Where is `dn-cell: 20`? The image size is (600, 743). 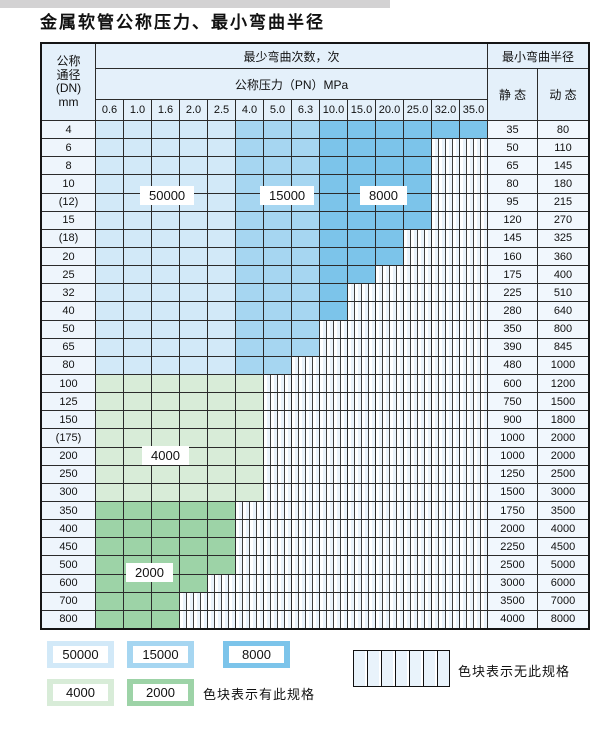 dn-cell: 20 is located at coordinates (68, 256).